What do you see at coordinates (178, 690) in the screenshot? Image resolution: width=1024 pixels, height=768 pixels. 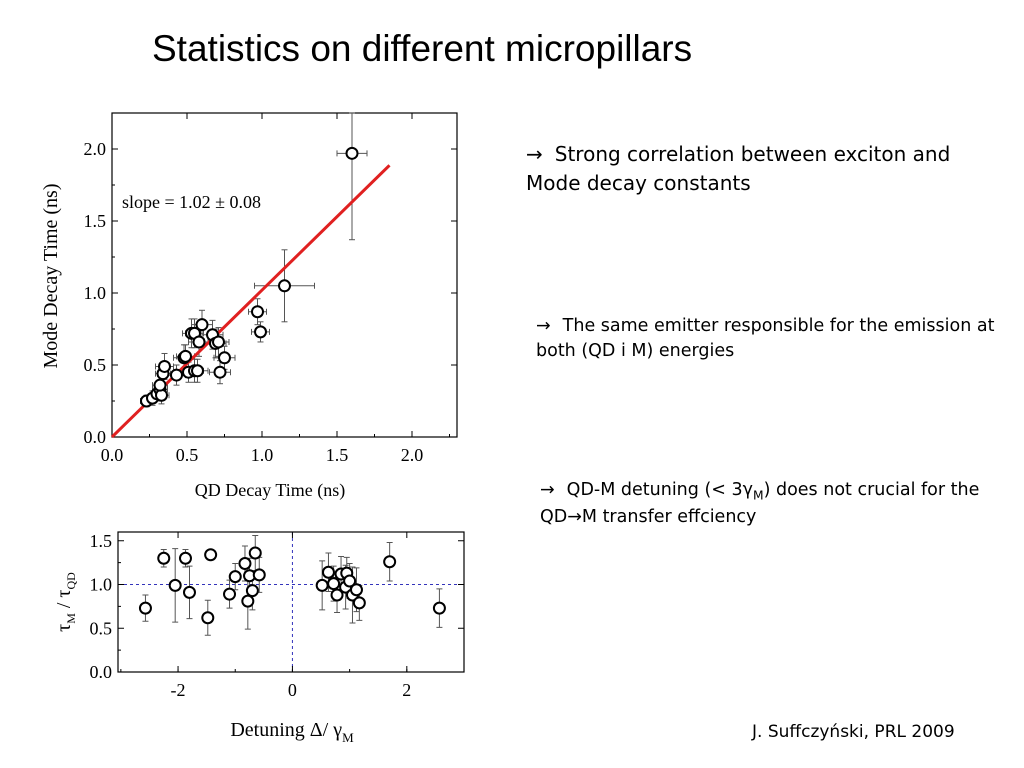 I see `x-tick-label: -2` at bounding box center [178, 690].